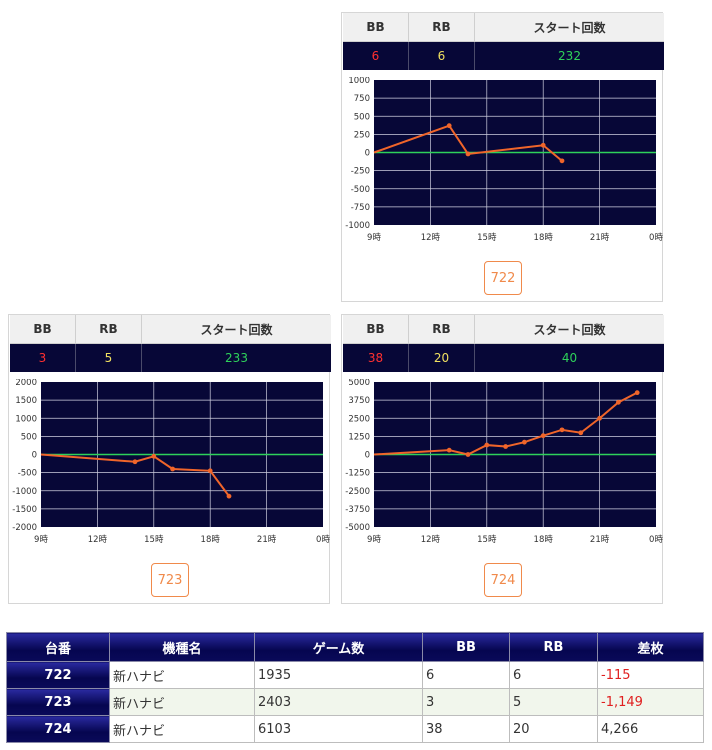 The width and height of the screenshot is (712, 750). Describe the element at coordinates (357, 492) in the screenshot. I see `y-tick-label: -2500` at that location.